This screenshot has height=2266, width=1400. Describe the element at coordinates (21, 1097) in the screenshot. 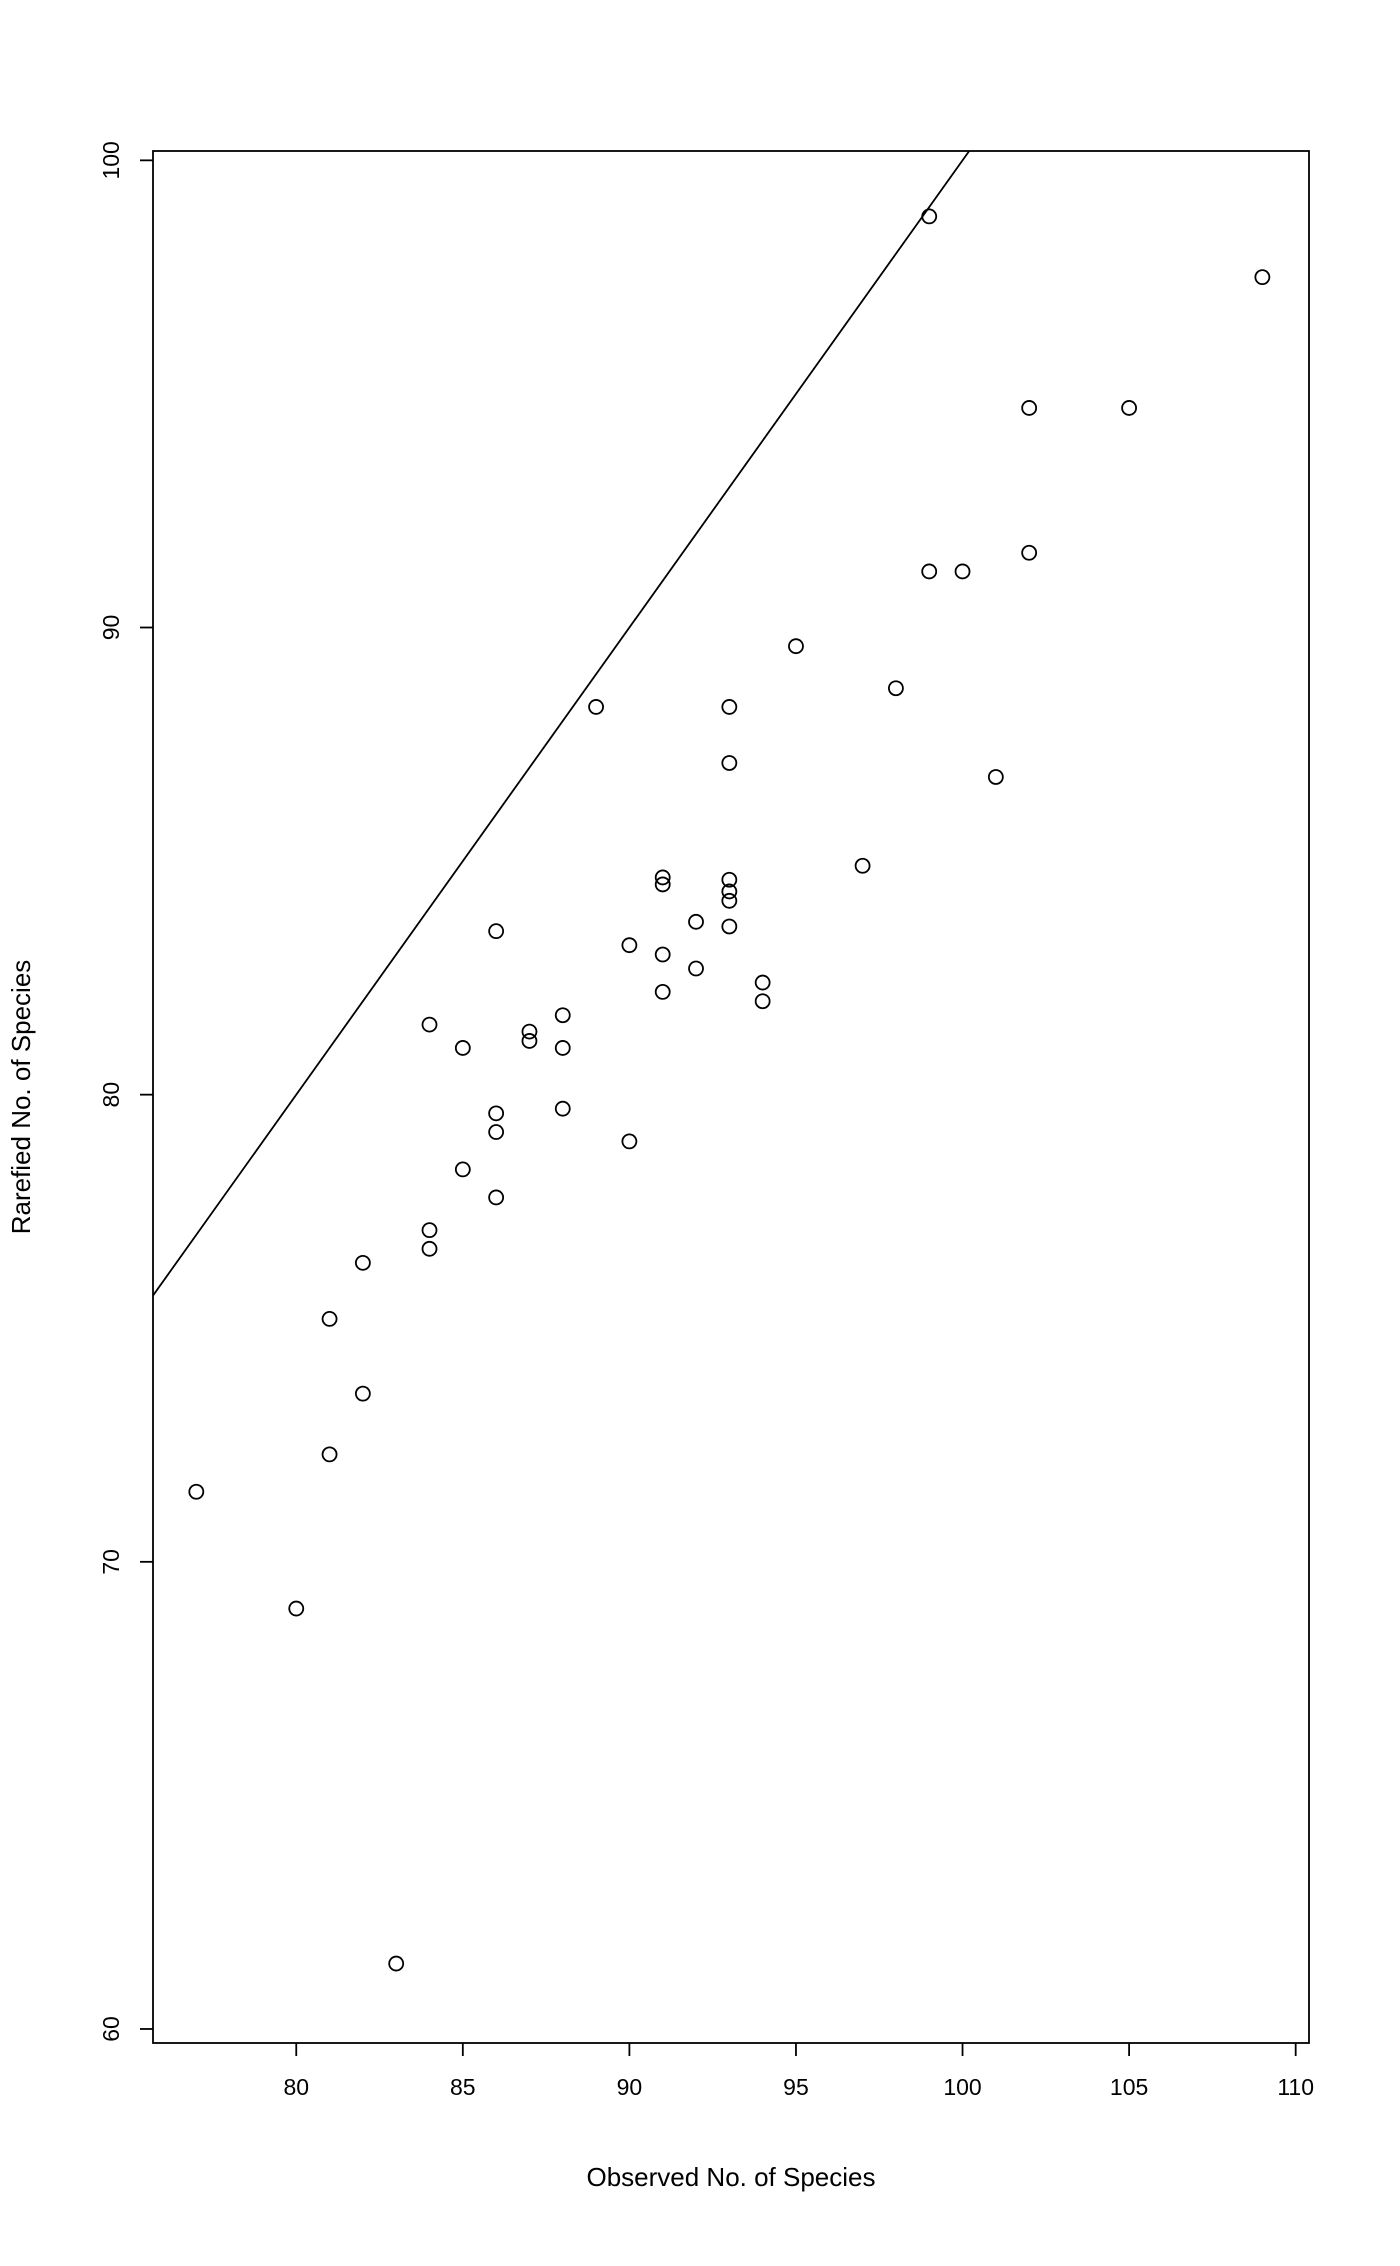

I see `y-axis-label: Rarefied No. of Species` at that location.